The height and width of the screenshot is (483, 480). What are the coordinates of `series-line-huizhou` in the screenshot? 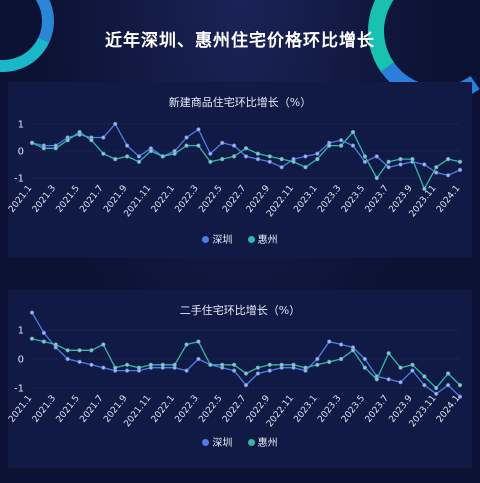 It's located at (246, 160).